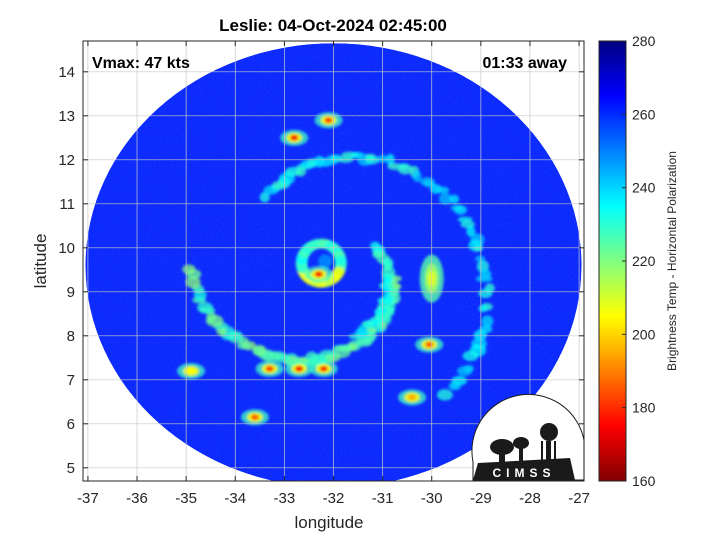  Describe the element at coordinates (383, 498) in the screenshot. I see `x-tick-label: -31` at that location.